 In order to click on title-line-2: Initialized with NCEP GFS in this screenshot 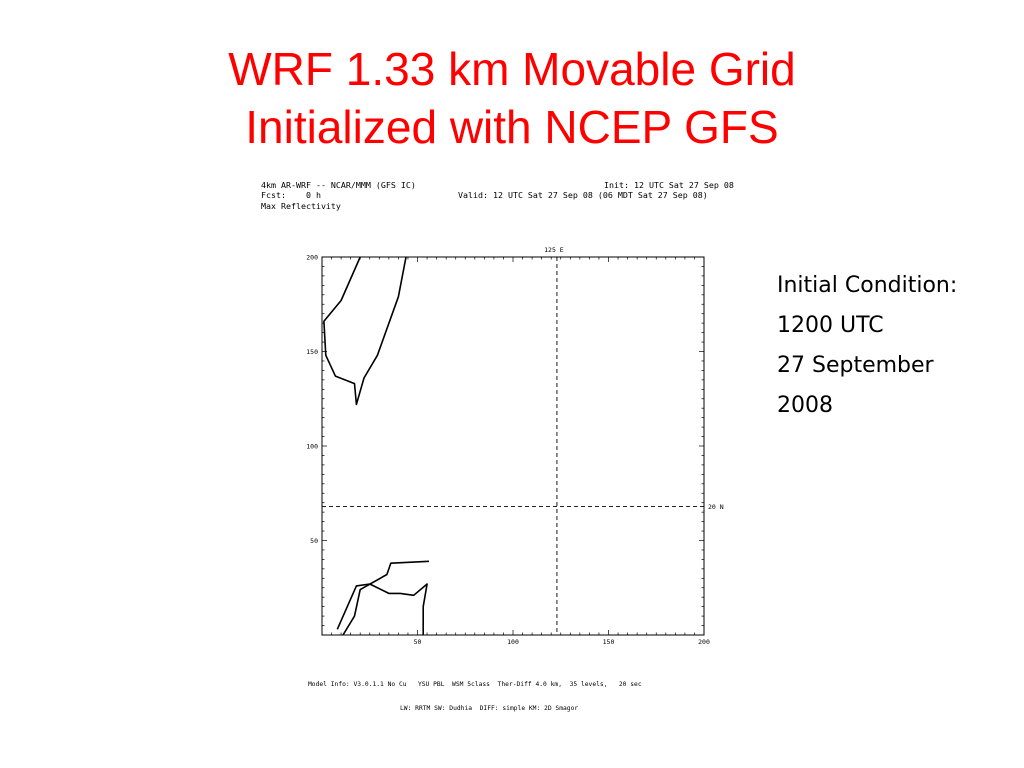, I will do `click(512, 127)`.